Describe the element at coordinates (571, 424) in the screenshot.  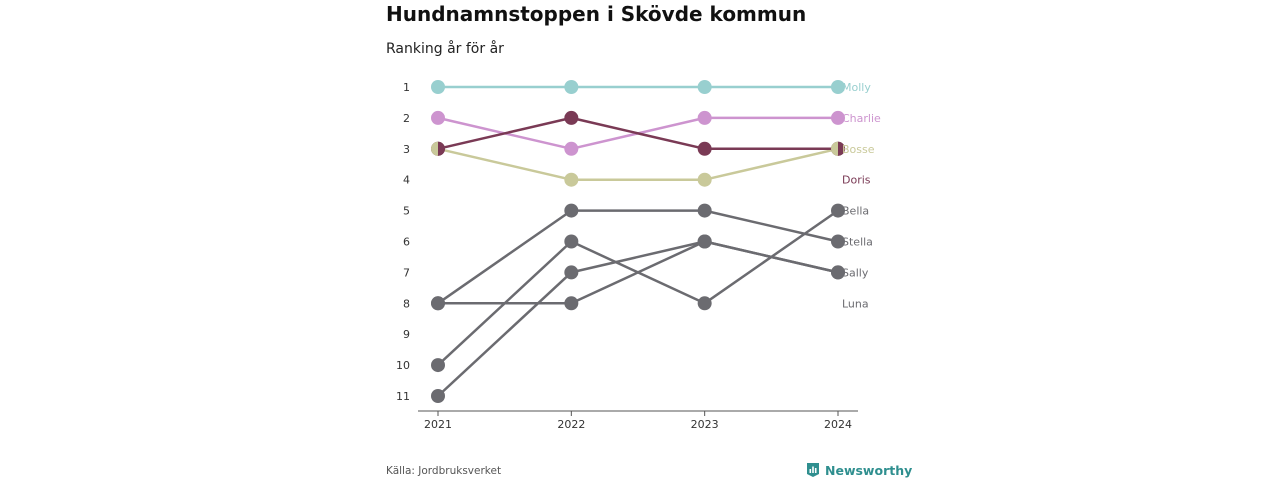
I see `x-tick-label: 2022` at that location.